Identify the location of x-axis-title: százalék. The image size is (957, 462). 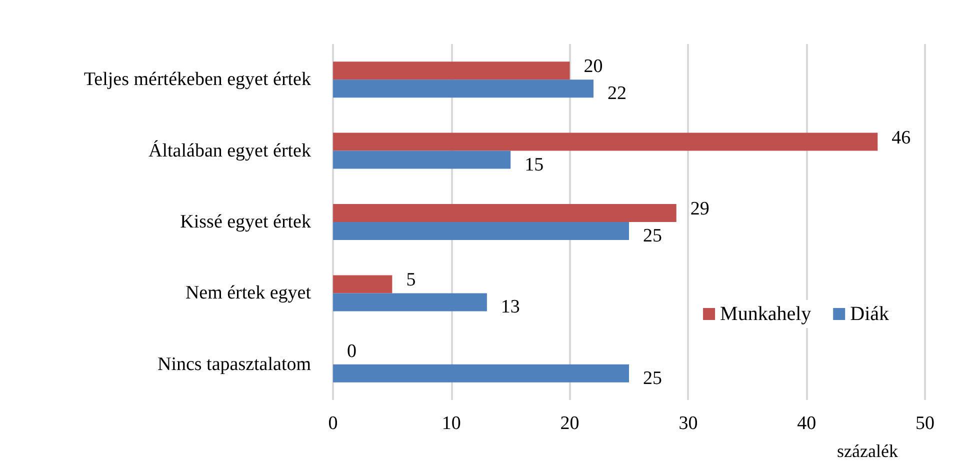
(867, 451).